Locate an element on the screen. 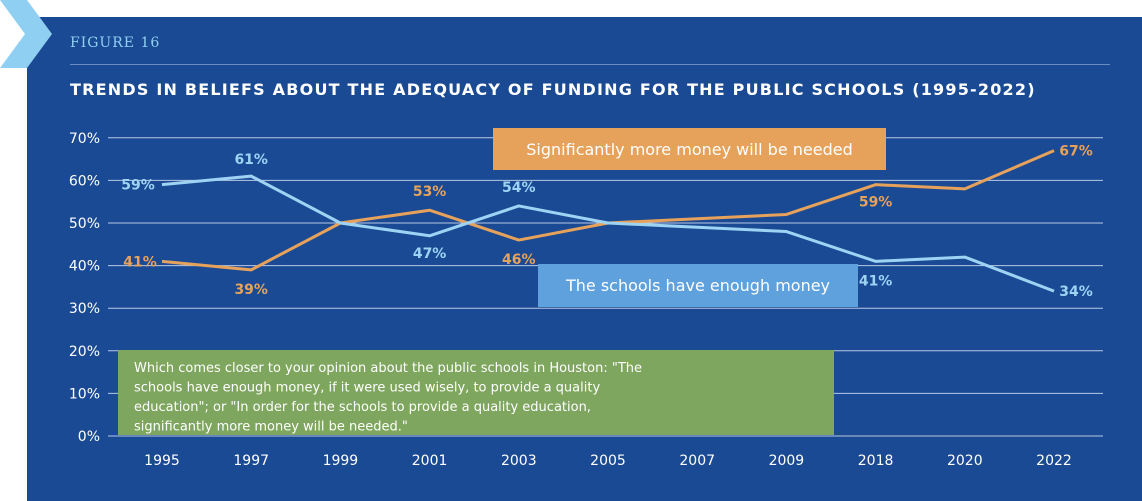 This screenshot has height=501, width=1142. y-tick-label: 10% is located at coordinates (84, 394).